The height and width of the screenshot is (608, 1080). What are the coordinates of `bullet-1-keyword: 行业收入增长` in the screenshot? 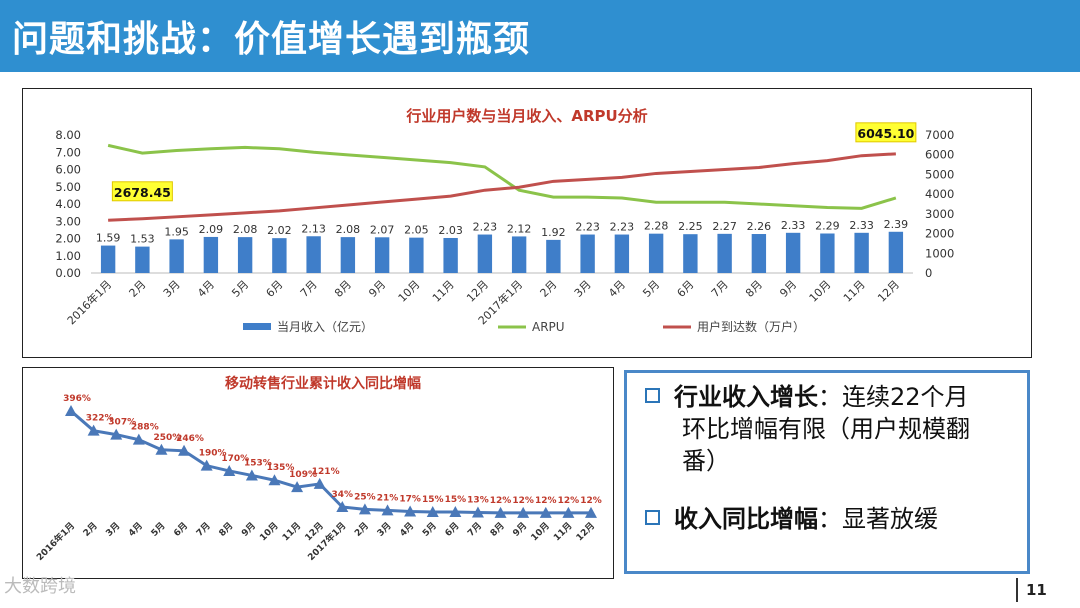 It's located at (746, 397).